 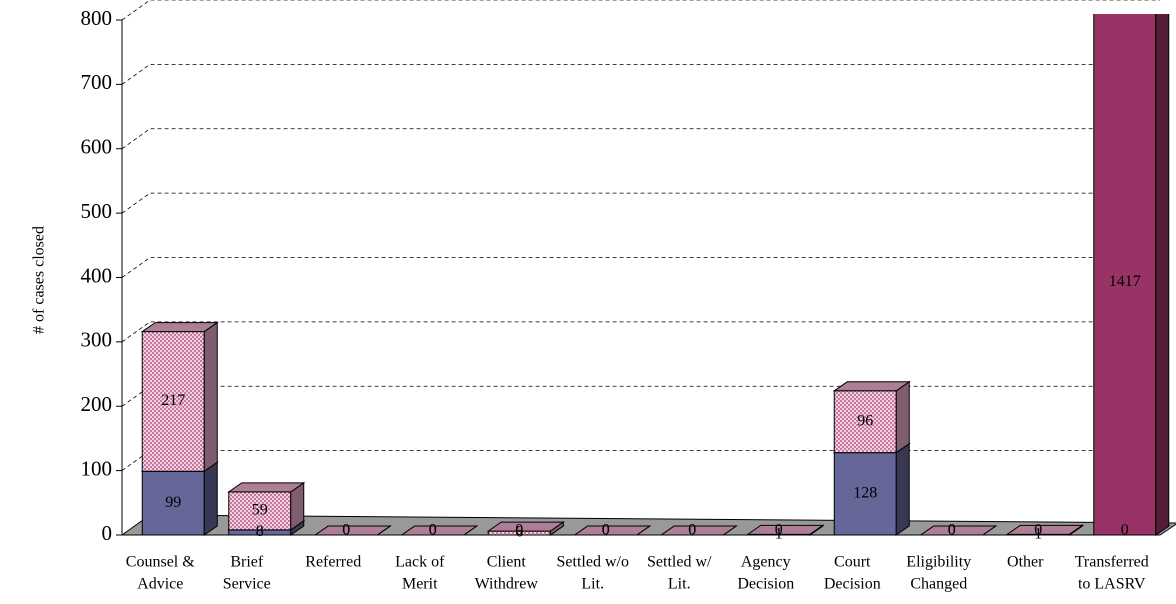 I want to click on x-tick-label: Settled w/o, so click(x=593, y=562).